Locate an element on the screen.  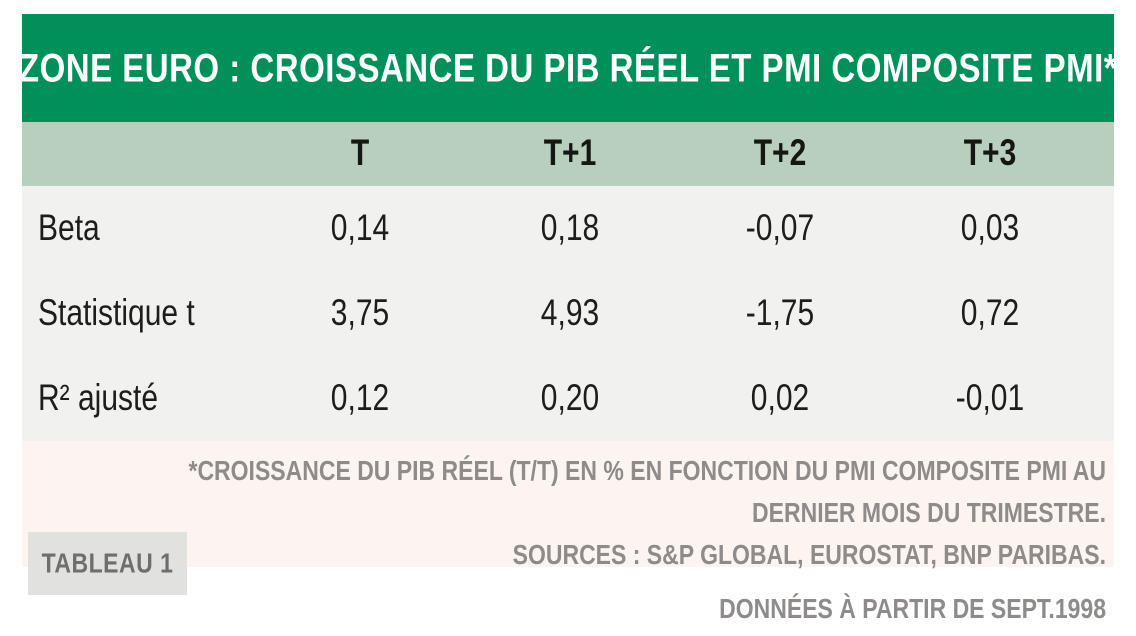
value-cell: 3,75 is located at coordinates (360, 313).